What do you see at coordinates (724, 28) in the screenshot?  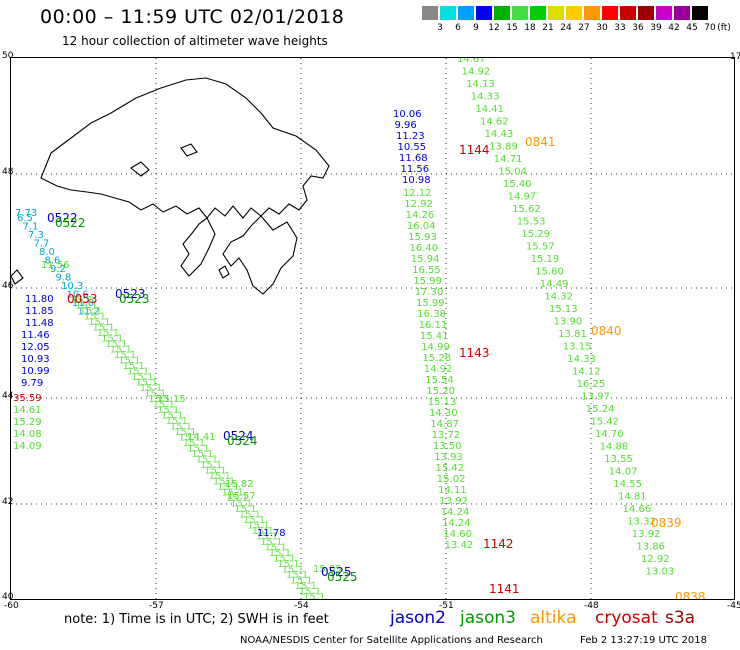 I see `colorbar-unit: (ft)` at bounding box center [724, 28].